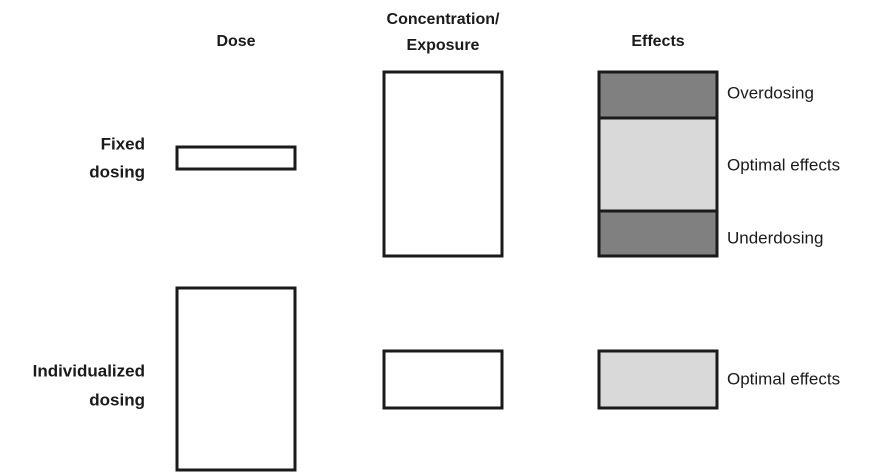 The width and height of the screenshot is (876, 473). What do you see at coordinates (770, 92) in the screenshot?
I see `effect-label: Overdosing` at bounding box center [770, 92].